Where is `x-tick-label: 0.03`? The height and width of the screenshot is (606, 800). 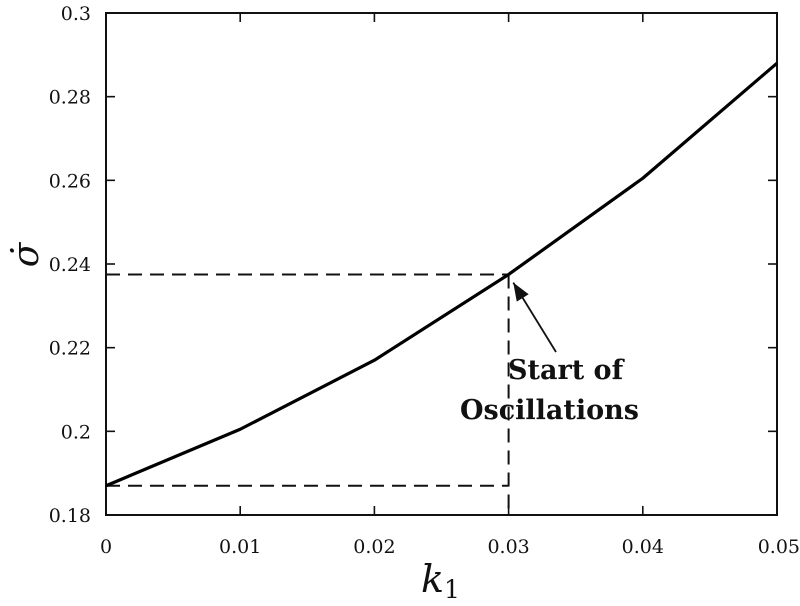
x-tick-label: 0.03 is located at coordinates (508, 547).